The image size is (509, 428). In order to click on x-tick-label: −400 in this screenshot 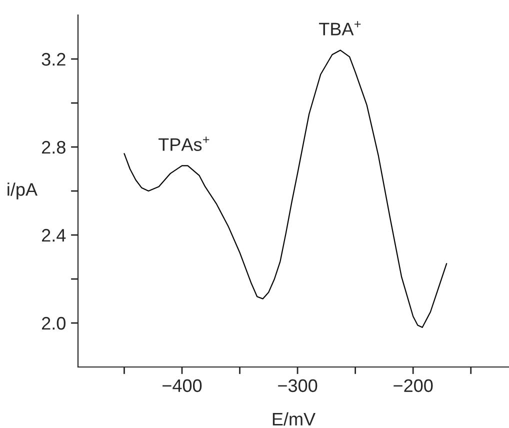, I will do `click(182, 385)`.